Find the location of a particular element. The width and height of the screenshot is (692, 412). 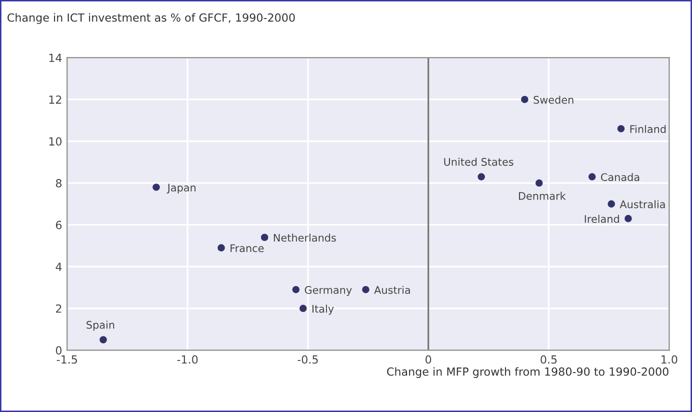

annotation: United States is located at coordinates (479, 162).